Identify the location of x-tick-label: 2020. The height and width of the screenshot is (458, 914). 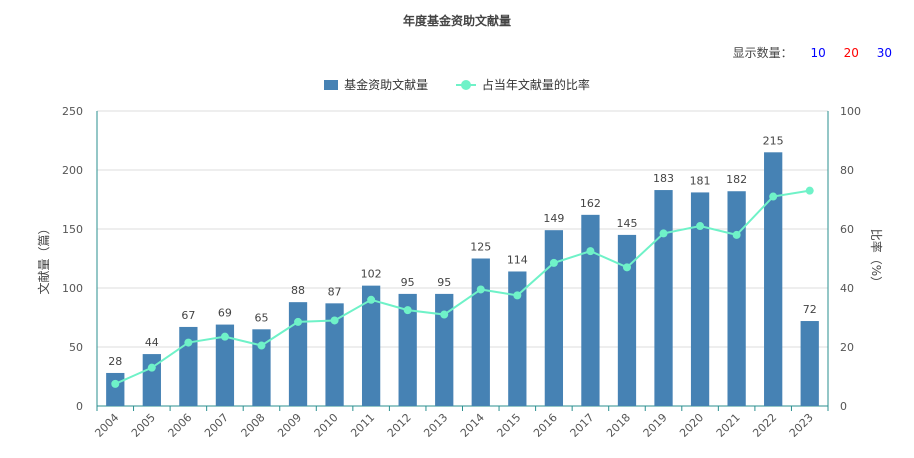
(691, 425).